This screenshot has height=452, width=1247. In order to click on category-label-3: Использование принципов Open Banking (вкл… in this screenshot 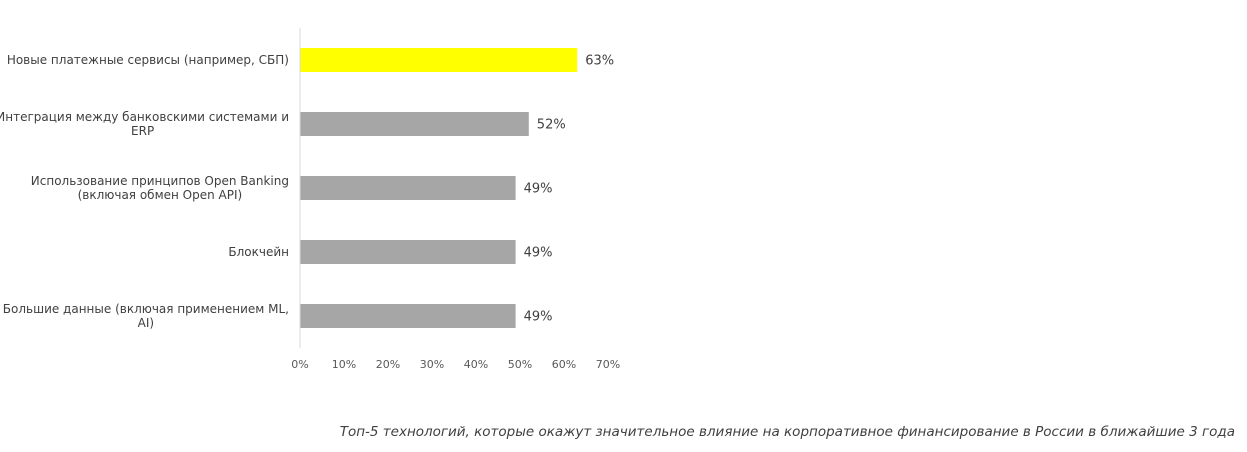, I will do `click(160, 188)`.